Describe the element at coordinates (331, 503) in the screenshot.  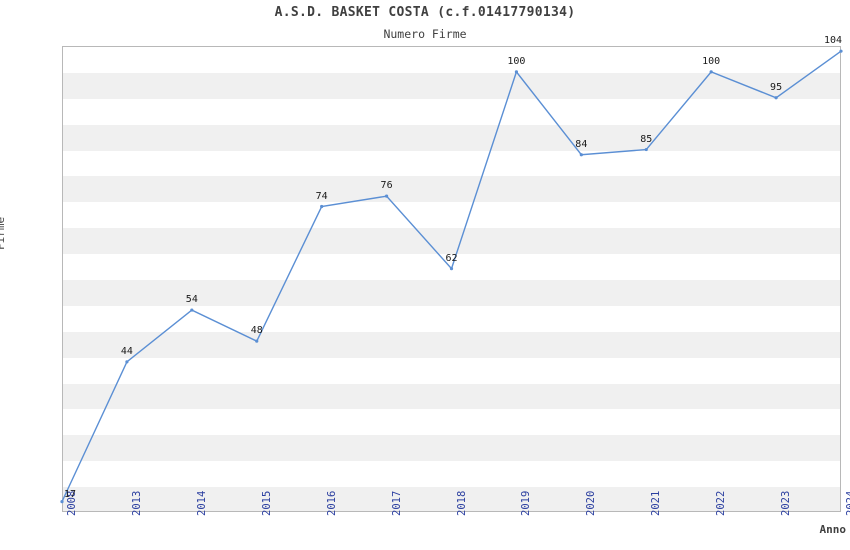
I see `x-tick-label: 2016` at that location.